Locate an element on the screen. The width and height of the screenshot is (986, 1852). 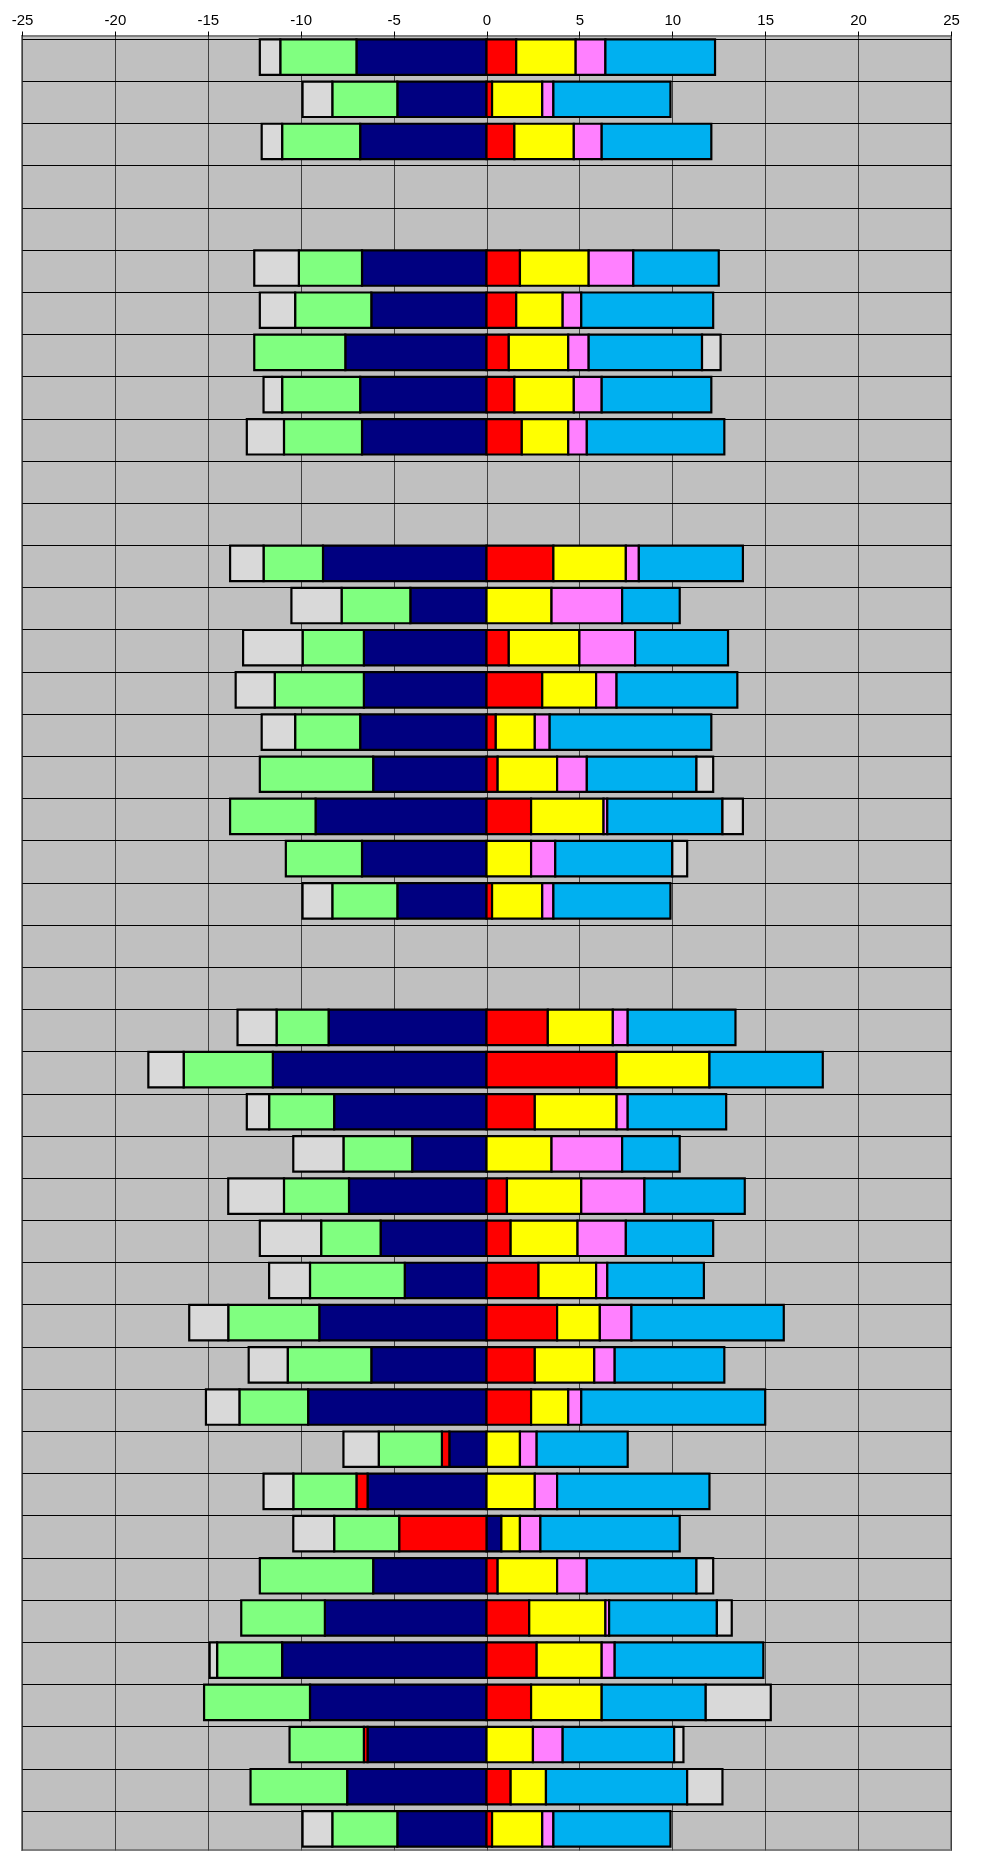
x-tick-label: 20 is located at coordinates (858, 19).